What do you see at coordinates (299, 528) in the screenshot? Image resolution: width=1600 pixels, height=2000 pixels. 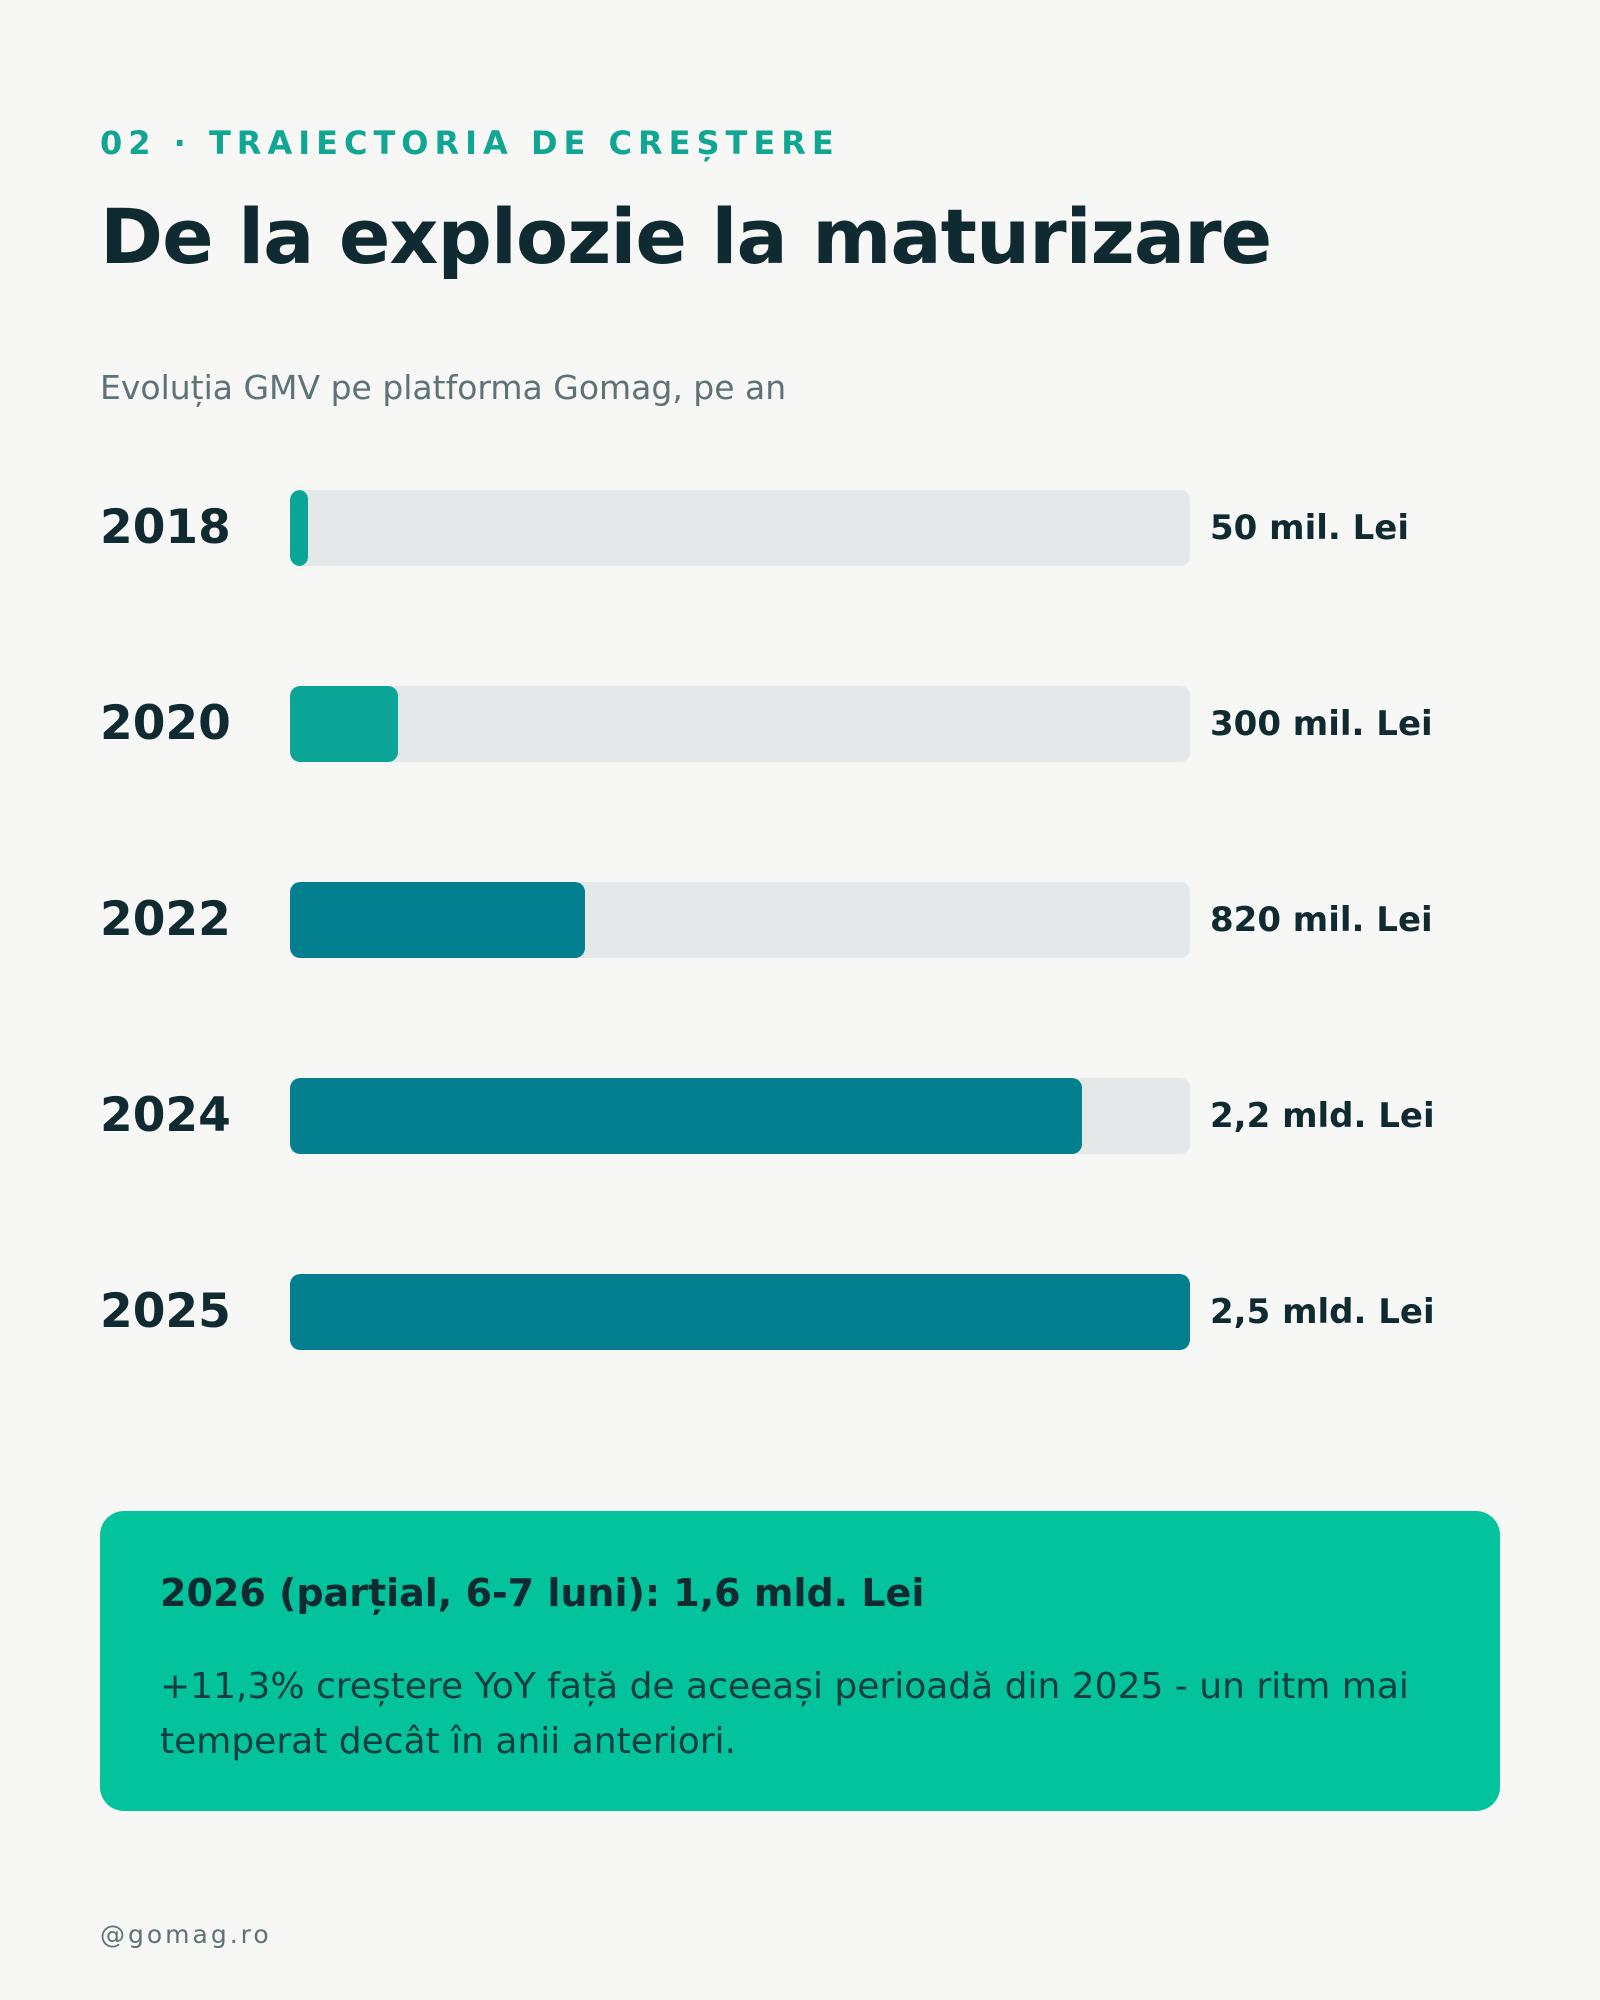 I see `bar-2018` at bounding box center [299, 528].